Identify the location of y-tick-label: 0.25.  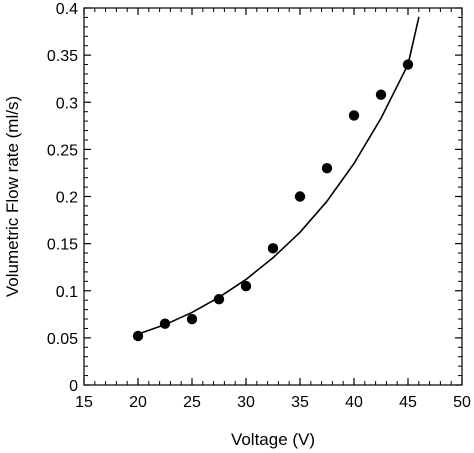
(62, 150).